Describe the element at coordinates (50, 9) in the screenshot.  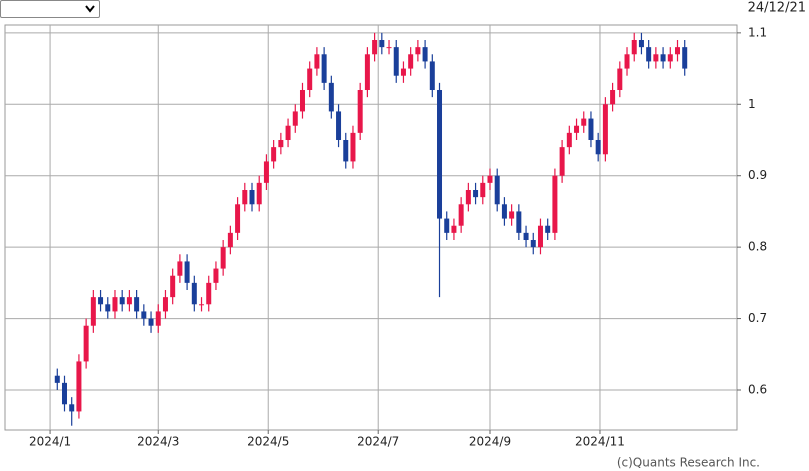
I see `period-select` at that location.